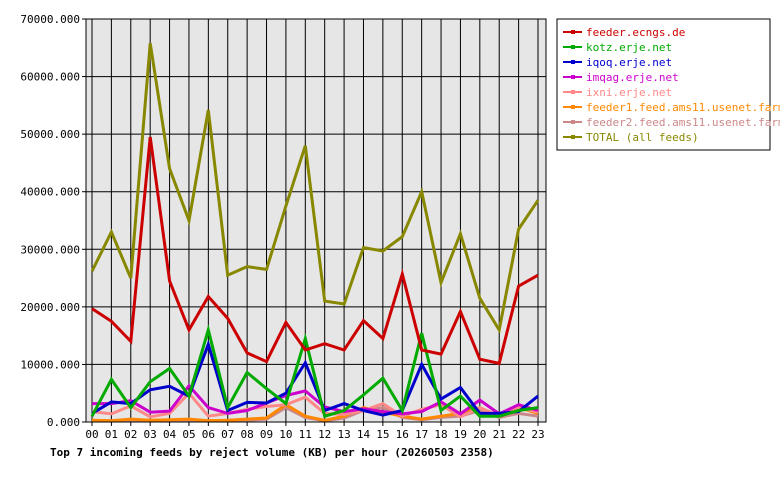  I want to click on x-tick-label: 19, so click(460, 434).